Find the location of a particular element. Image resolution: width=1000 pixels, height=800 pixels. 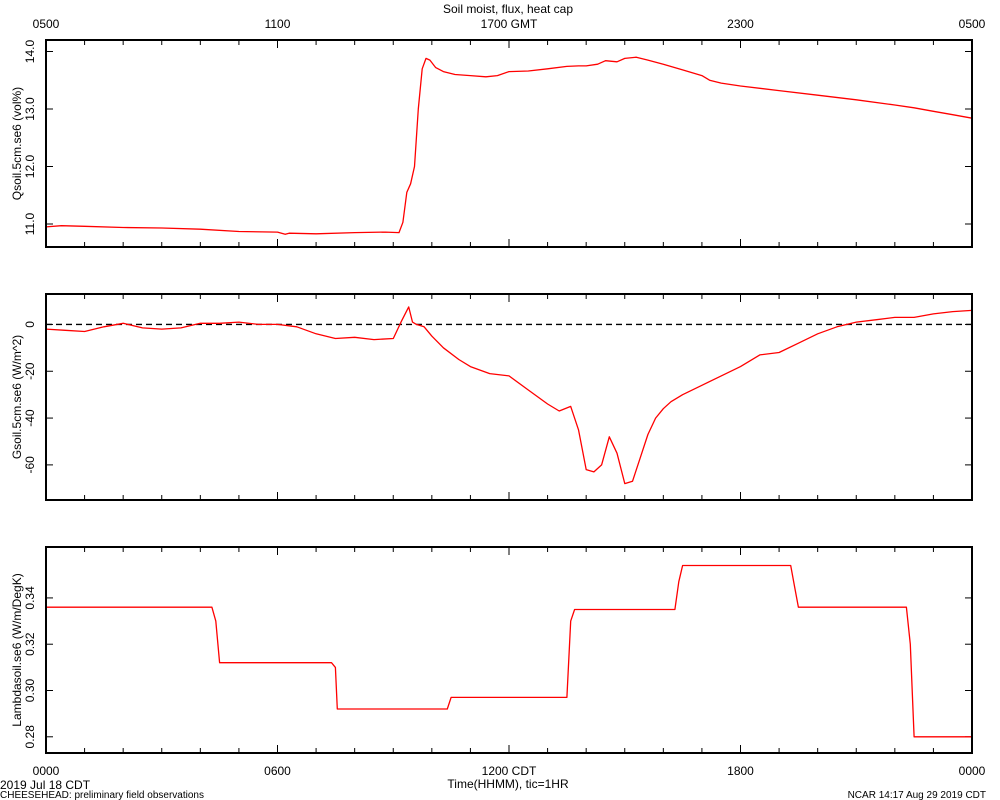

y-tick-label: 0.34 is located at coordinates (30, 598).